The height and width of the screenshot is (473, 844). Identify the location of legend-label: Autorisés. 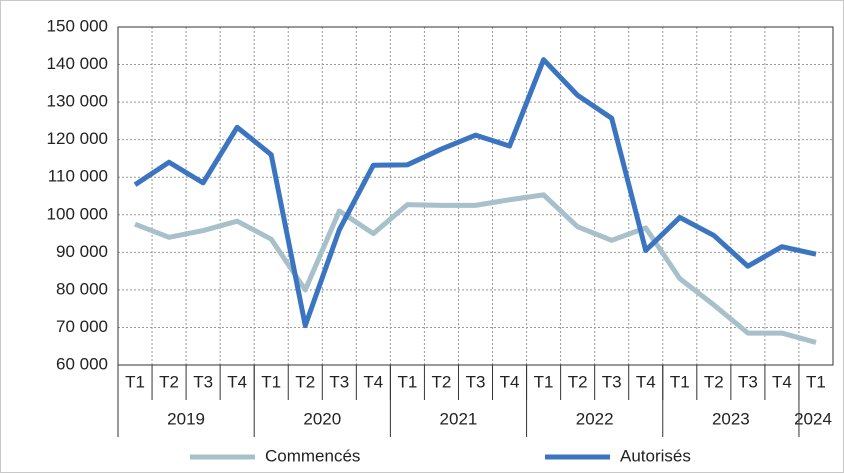
(655, 455).